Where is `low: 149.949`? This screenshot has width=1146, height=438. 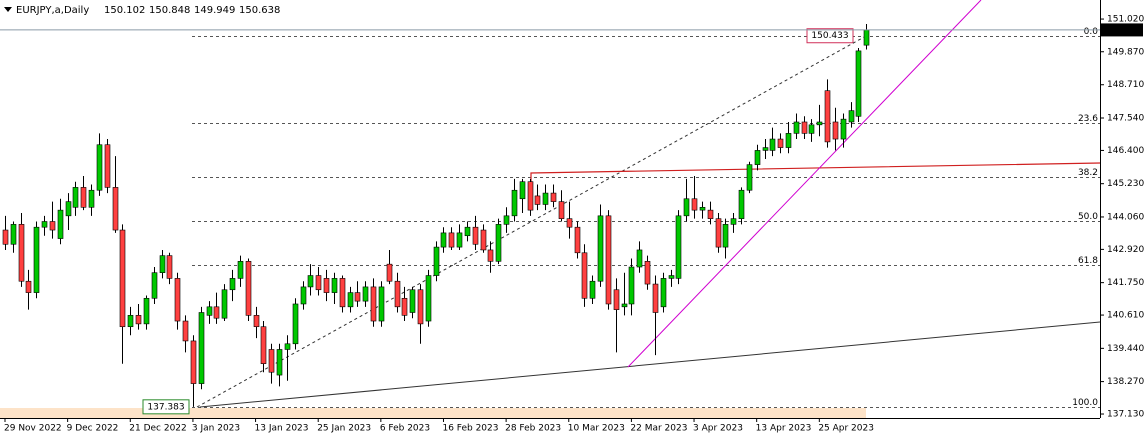 low: 149.949 is located at coordinates (214, 10).